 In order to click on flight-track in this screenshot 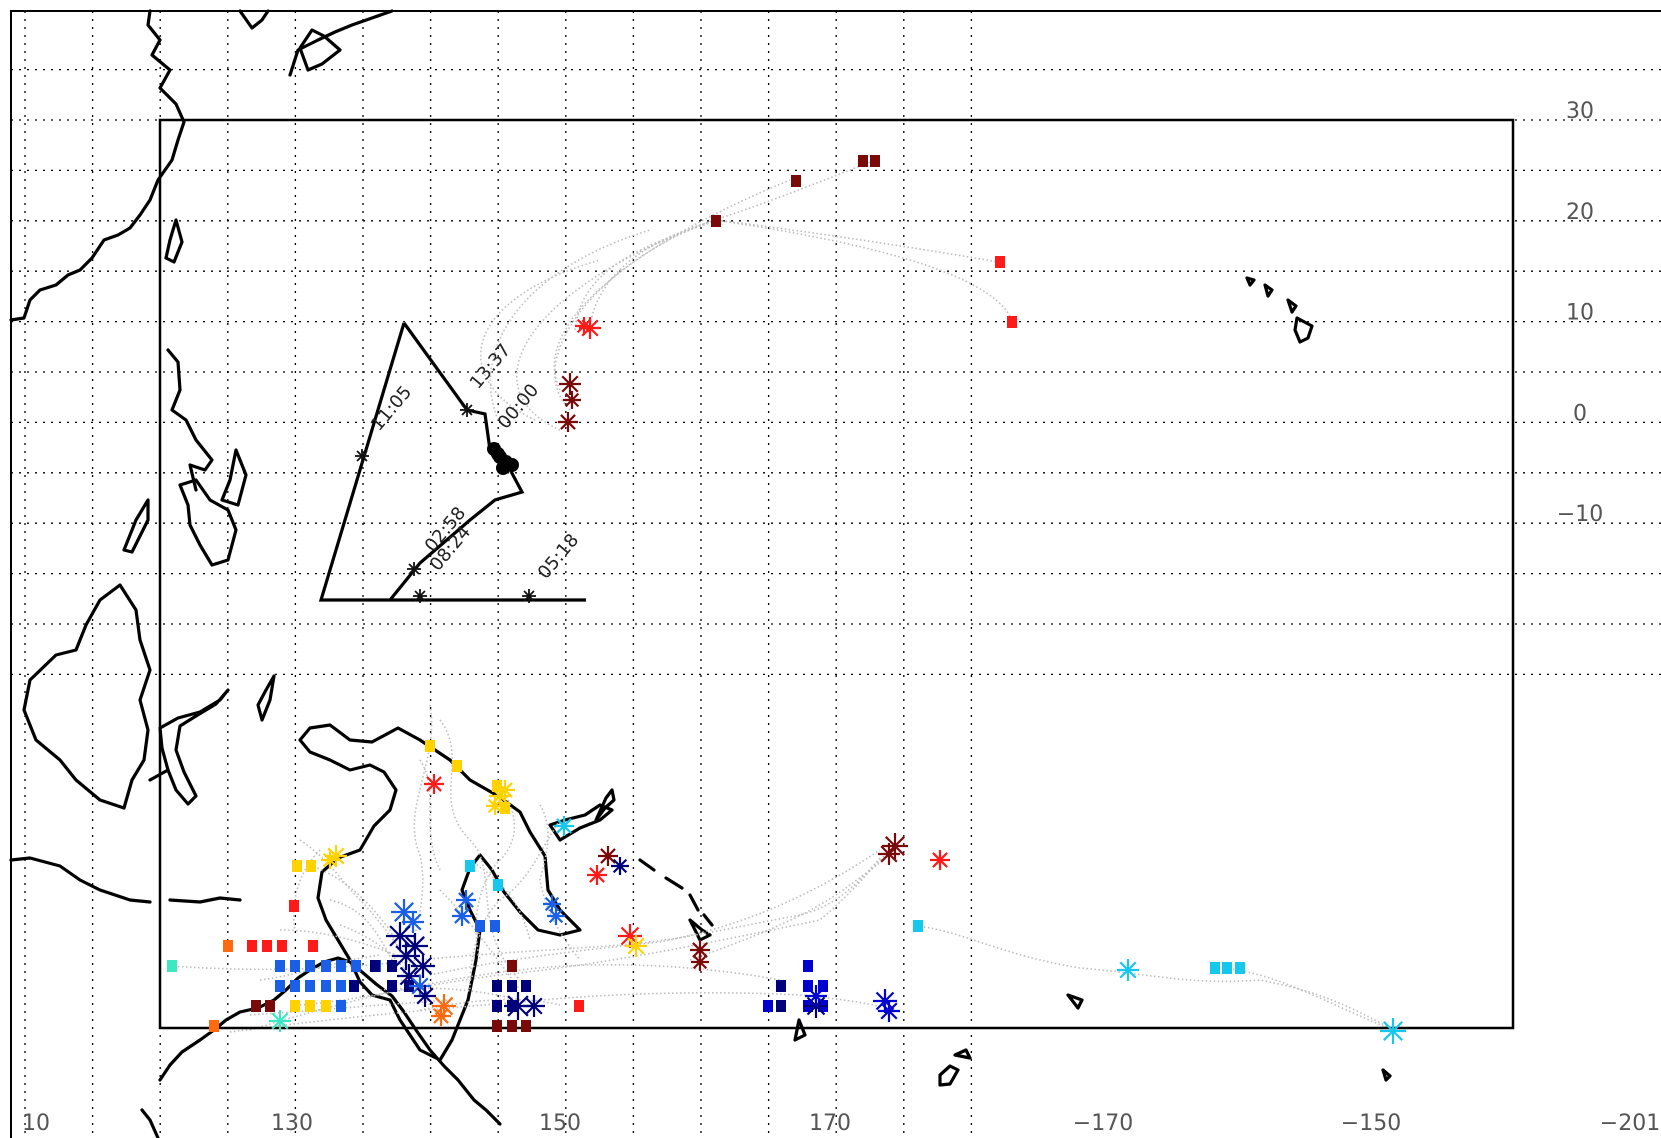, I will do `click(452, 462)`.